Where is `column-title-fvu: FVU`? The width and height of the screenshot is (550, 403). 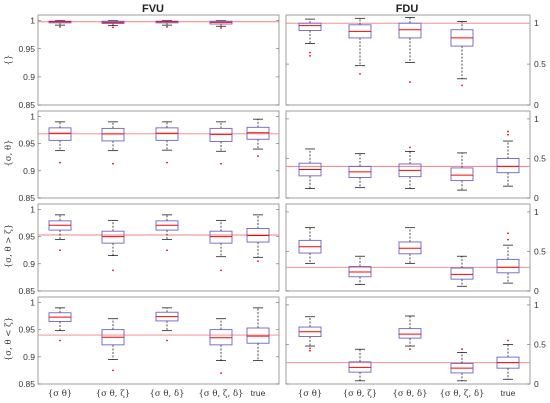
column-title-fvu: FVU is located at coordinates (153, 9).